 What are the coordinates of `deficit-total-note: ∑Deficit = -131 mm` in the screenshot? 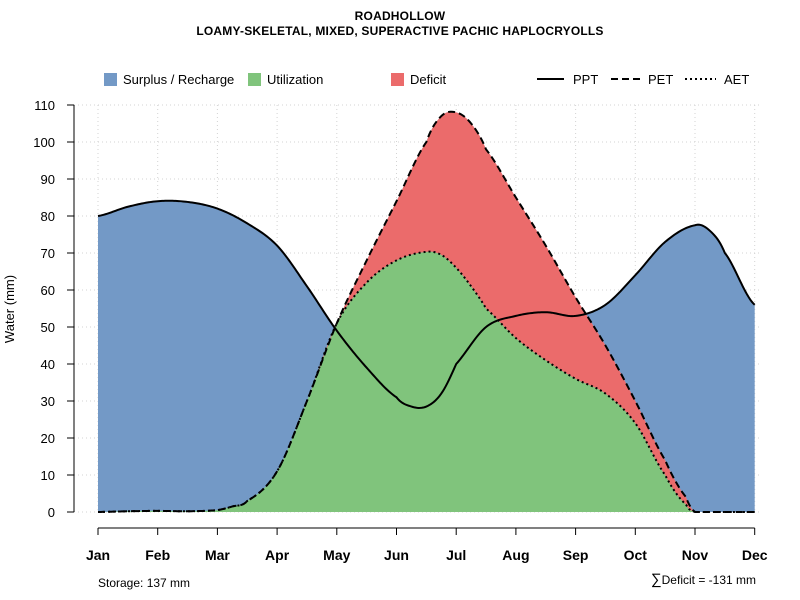 It's located at (703, 579).